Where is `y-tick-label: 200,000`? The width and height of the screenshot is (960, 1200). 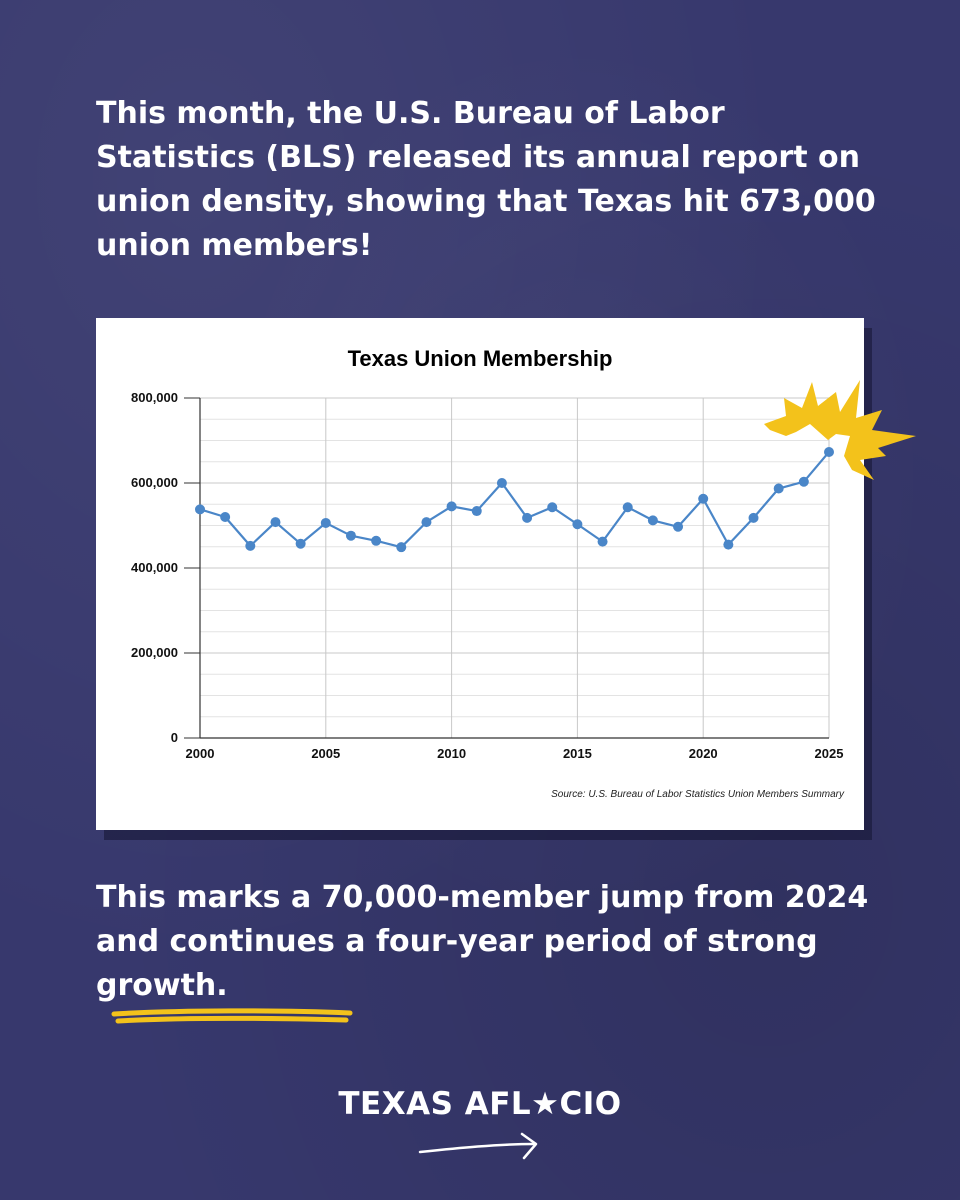 y-tick-label: 200,000 is located at coordinates (154, 652).